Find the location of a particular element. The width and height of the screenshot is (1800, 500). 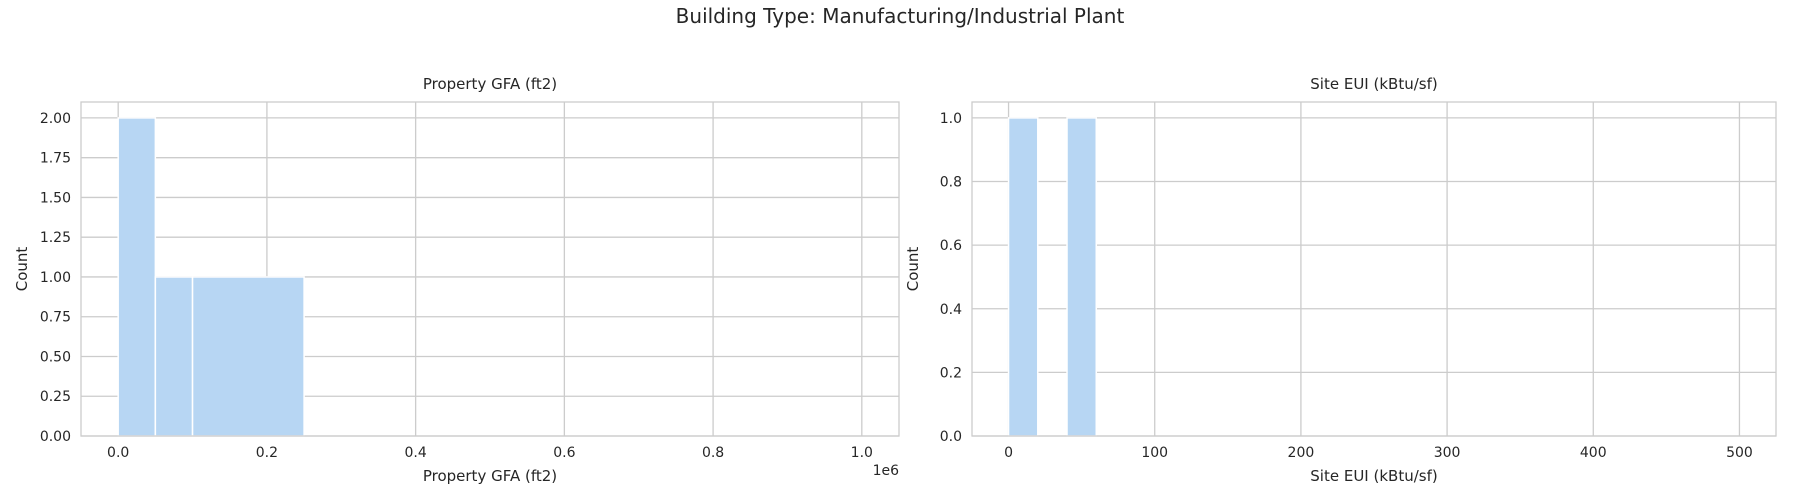

x-axis-label: Site EUI (kBtu/sf) is located at coordinates (1373, 476).